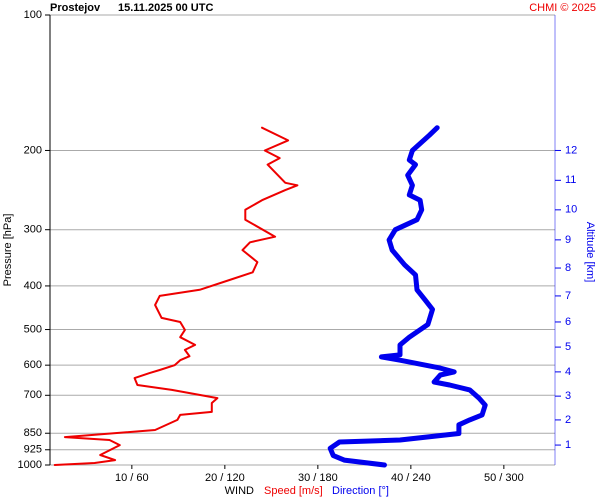  Describe the element at coordinates (33, 286) in the screenshot. I see `y-tick-label: 400` at that location.